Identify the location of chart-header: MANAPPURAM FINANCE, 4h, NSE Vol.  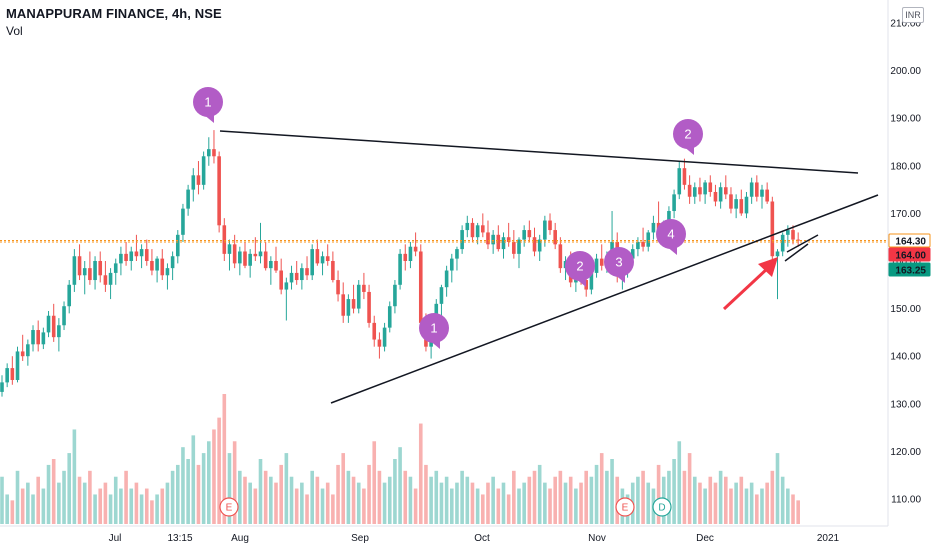
(114, 22).